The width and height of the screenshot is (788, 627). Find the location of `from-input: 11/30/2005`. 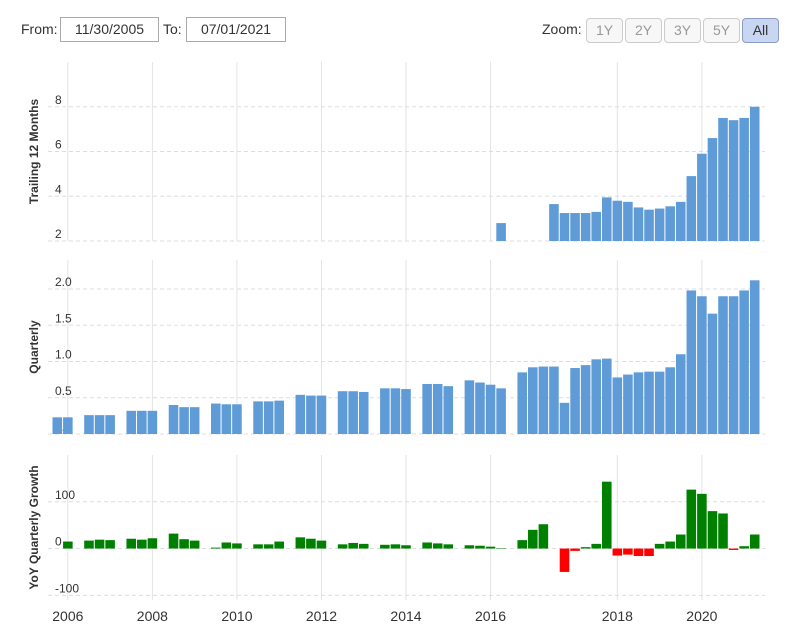

from-input: 11/30/2005 is located at coordinates (109, 29).